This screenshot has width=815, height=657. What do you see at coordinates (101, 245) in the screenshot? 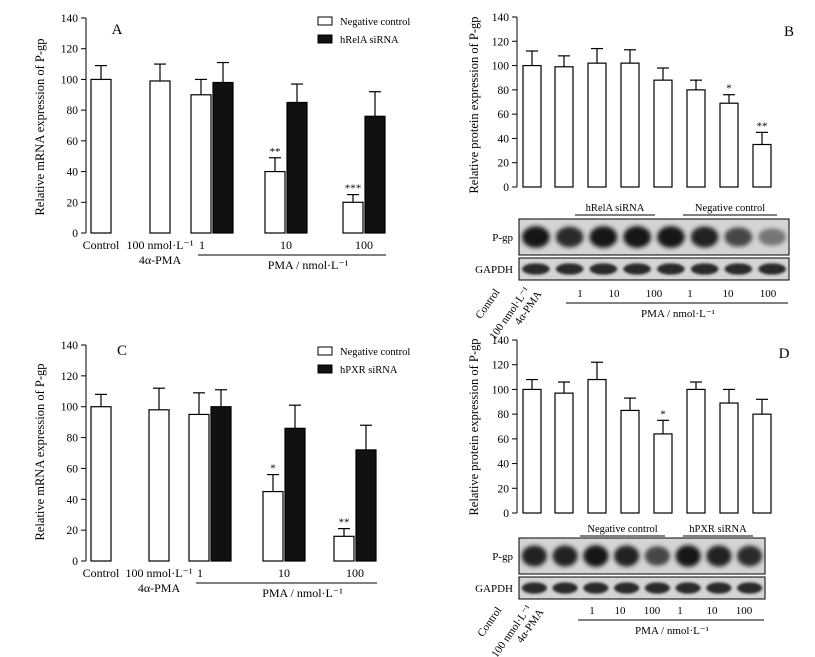
I see `x-tick-label: Control` at bounding box center [101, 245].